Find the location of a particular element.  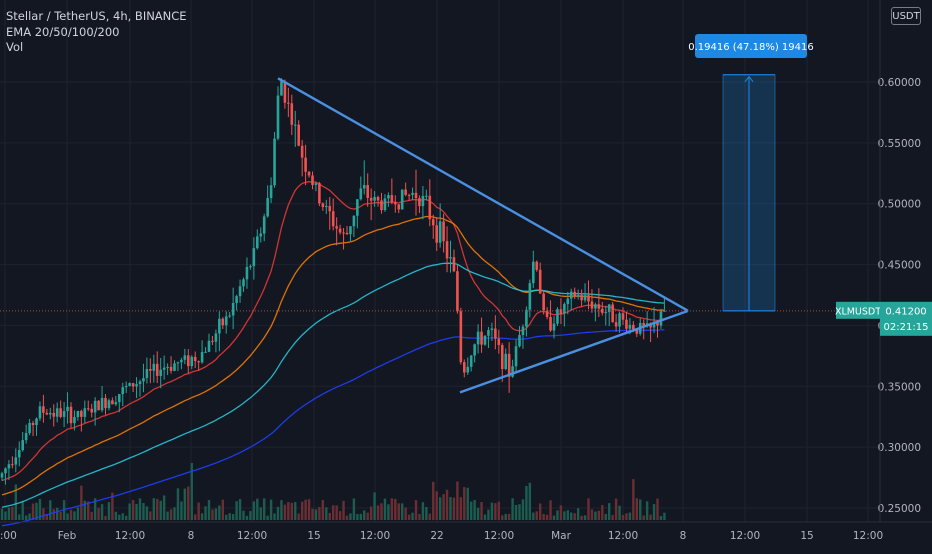

currency-unit-badge: USDT is located at coordinates (906, 16).